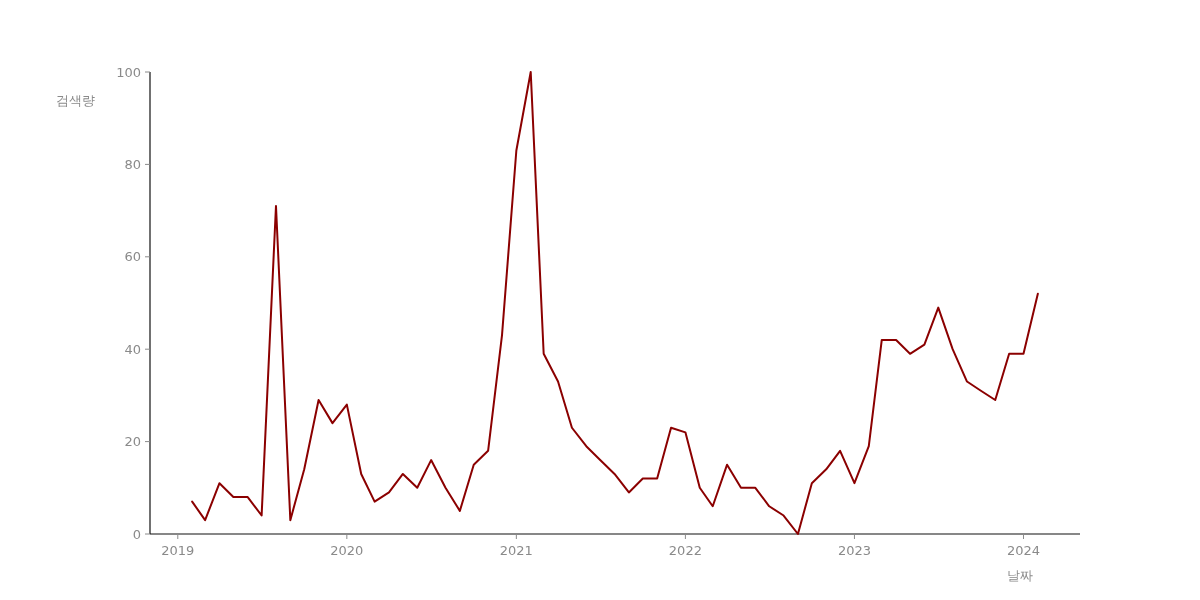 This screenshot has height=600, width=1200. Describe the element at coordinates (132, 164) in the screenshot. I see `y-tick-label: 80` at that location.